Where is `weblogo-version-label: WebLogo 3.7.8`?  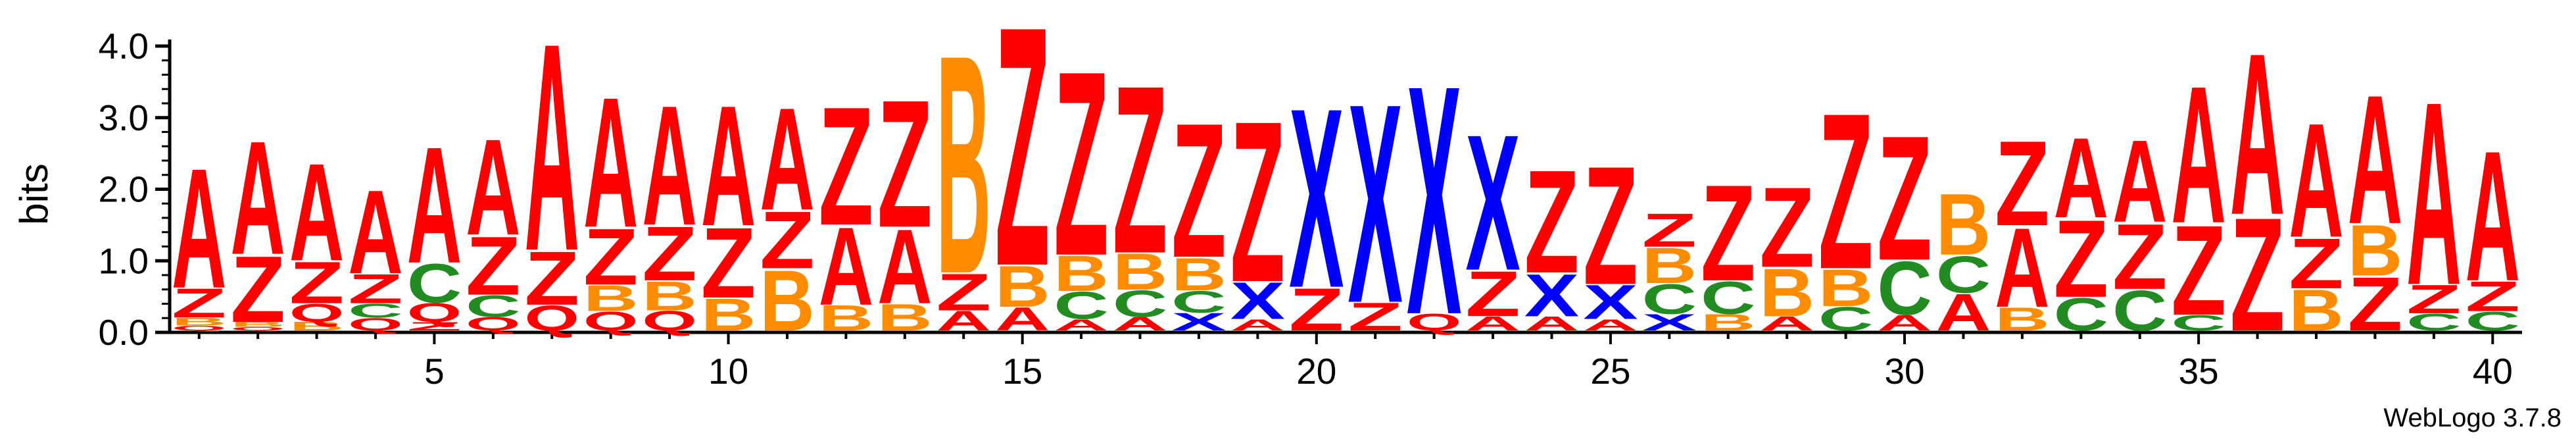
weblogo-version-label: WebLogo 3.7.8 is located at coordinates (2472, 417).